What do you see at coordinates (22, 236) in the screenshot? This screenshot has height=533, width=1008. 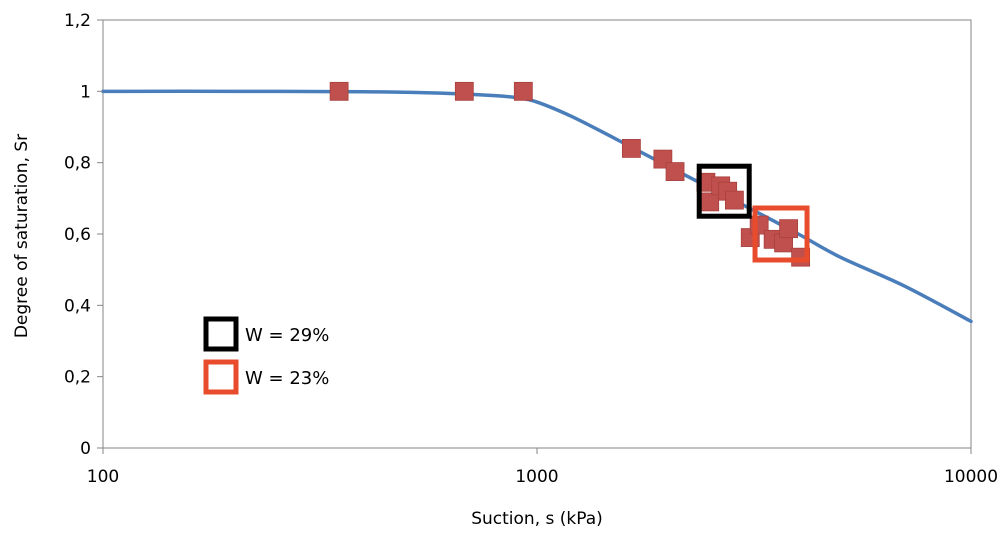 I see `y-axis-title: Degree of saturation, Sr` at bounding box center [22, 236].